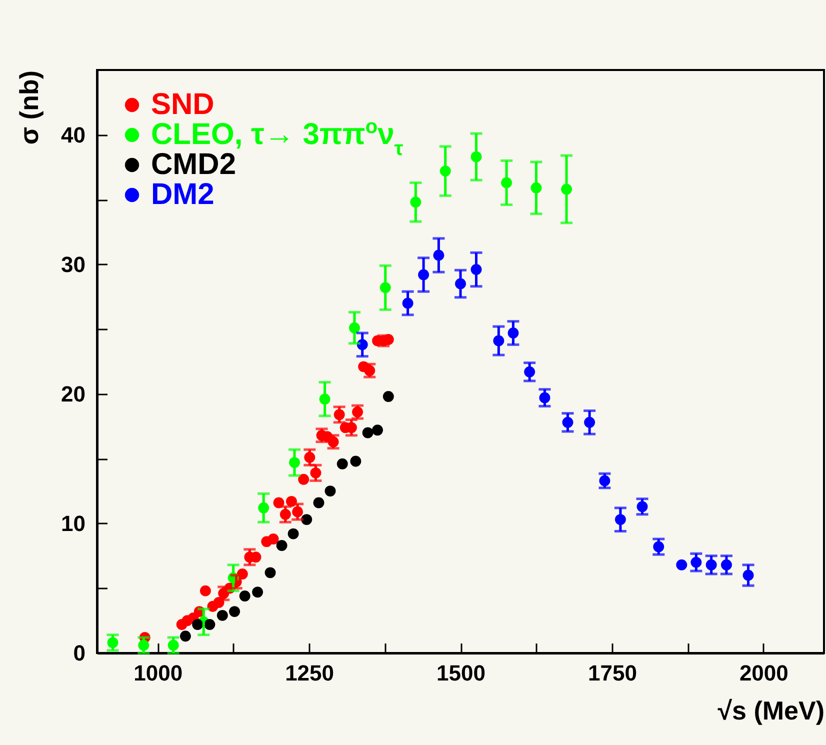  What do you see at coordinates (73, 393) in the screenshot?
I see `y-tick-label: 20` at bounding box center [73, 393].